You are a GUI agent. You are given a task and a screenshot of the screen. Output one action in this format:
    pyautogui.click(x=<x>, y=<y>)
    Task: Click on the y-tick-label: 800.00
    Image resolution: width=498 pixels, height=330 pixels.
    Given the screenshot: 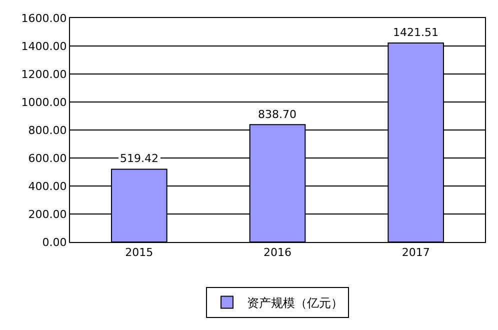 What is the action you would take?
    pyautogui.click(x=47, y=130)
    